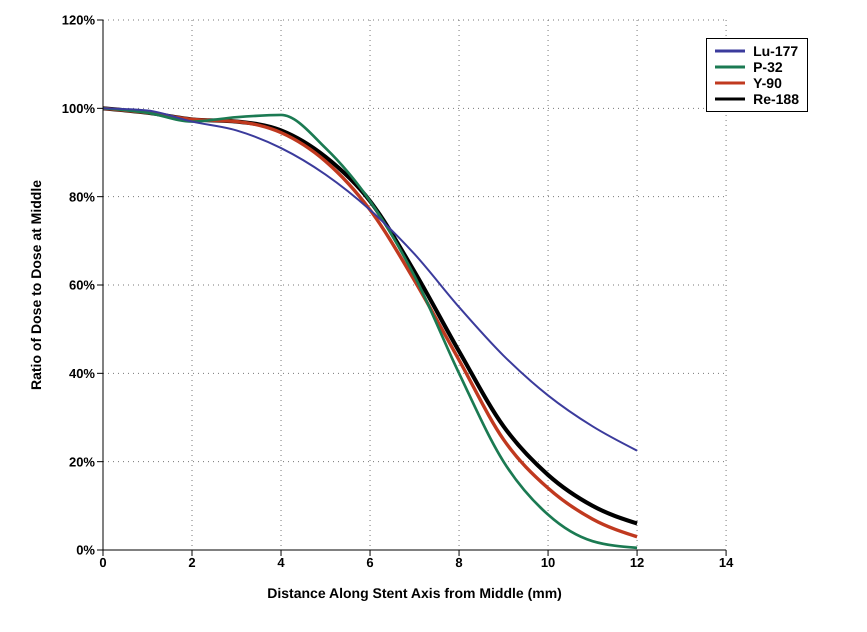  What do you see at coordinates (103, 562) in the screenshot?
I see `x-tick-label: 0` at bounding box center [103, 562].